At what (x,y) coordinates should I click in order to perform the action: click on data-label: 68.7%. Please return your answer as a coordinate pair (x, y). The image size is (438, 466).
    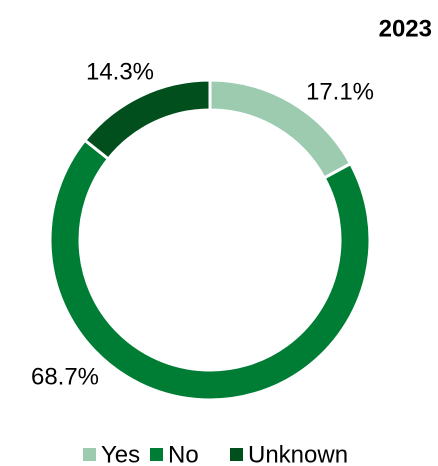
    Looking at the image, I should click on (65, 376).